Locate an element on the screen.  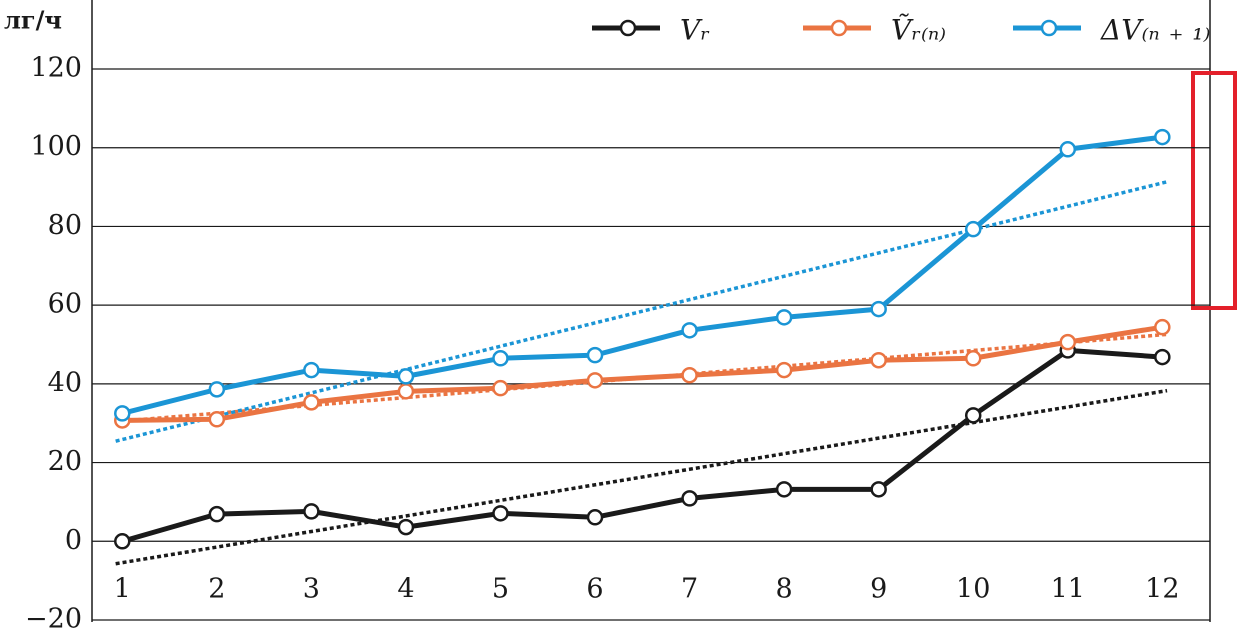
x-tick-label: 1 is located at coordinates (122, 589).